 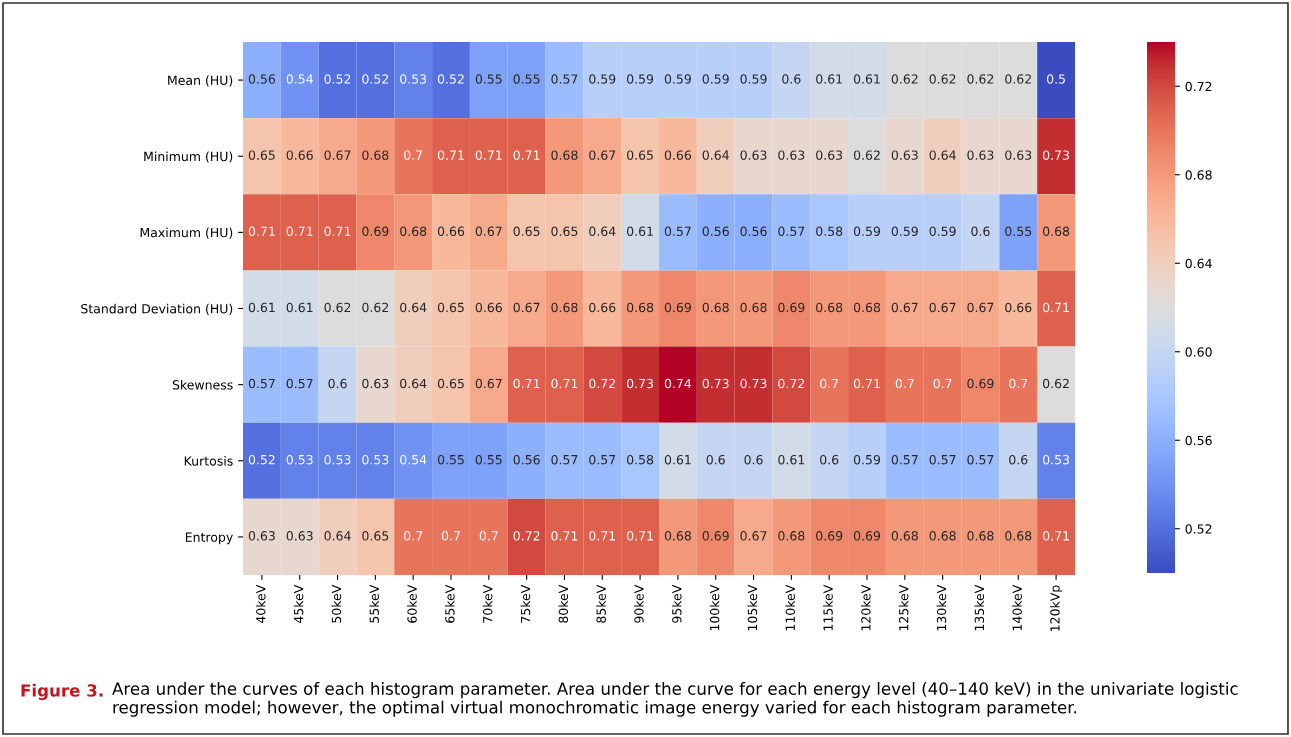 What do you see at coordinates (200, 81) in the screenshot?
I see `y-tick-label: Mean (HU)` at bounding box center [200, 81].